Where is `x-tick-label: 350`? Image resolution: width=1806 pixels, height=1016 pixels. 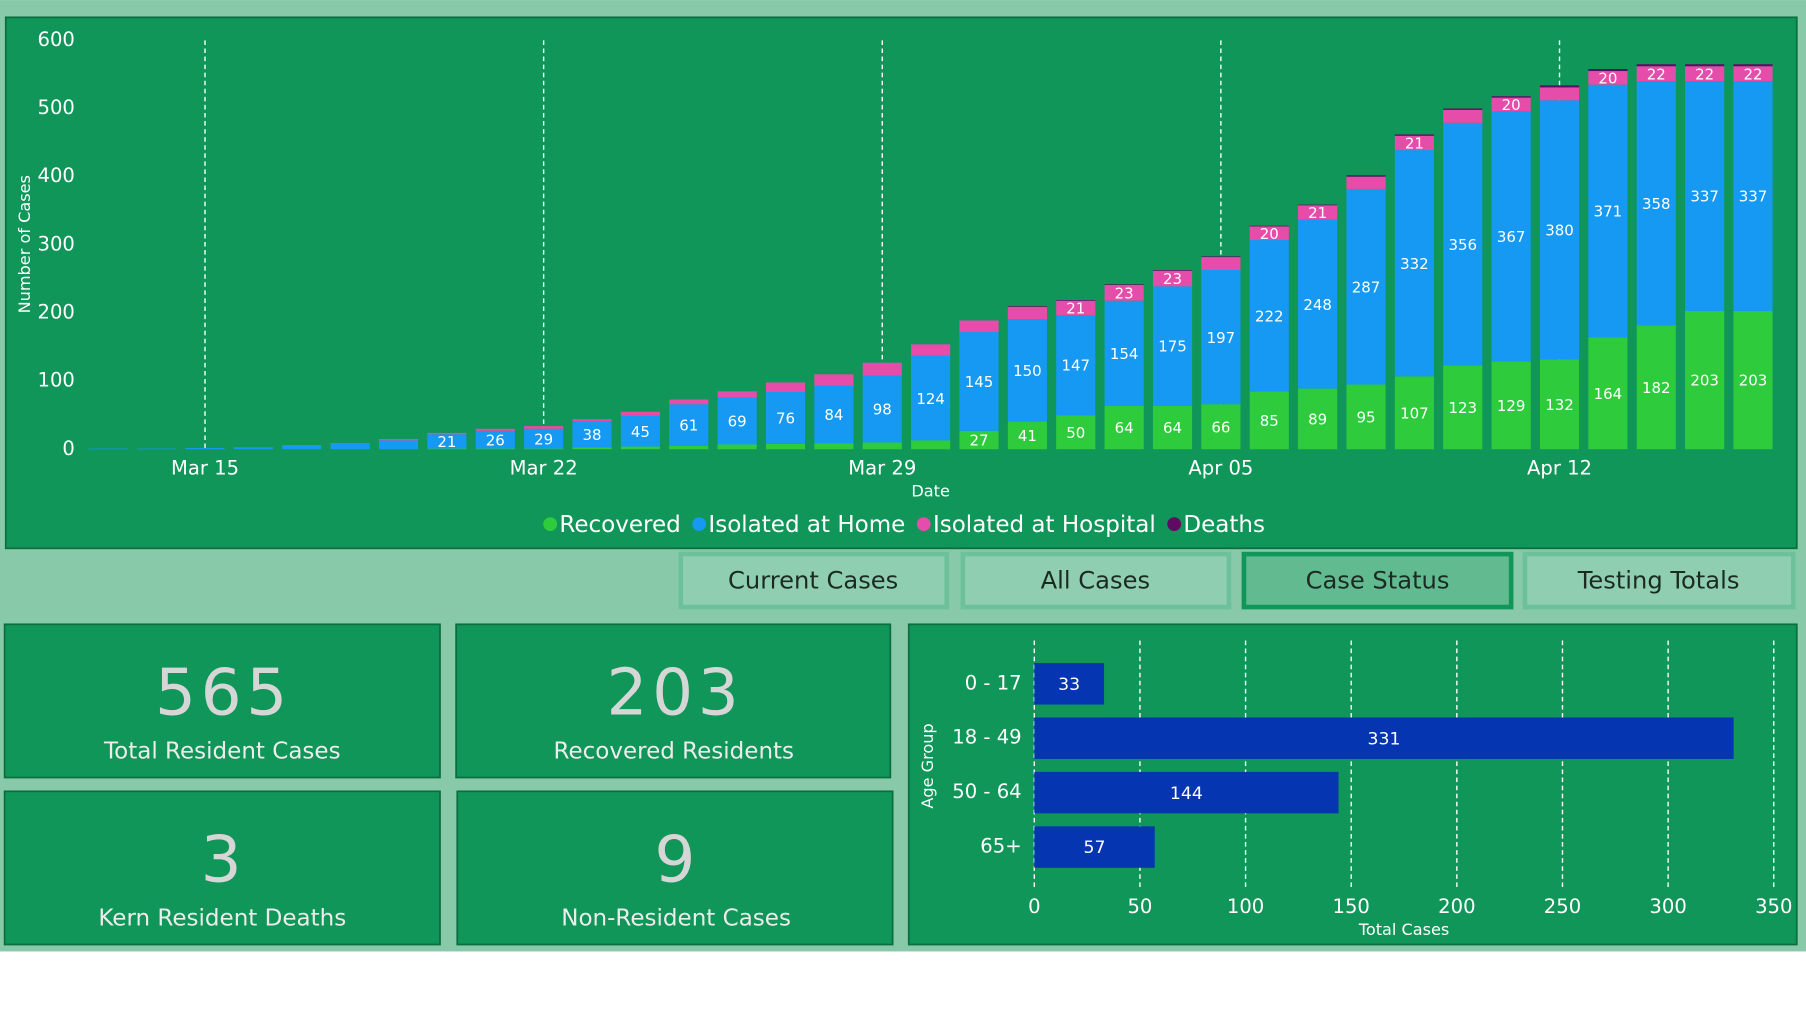
x-tick-label: 350 is located at coordinates (1773, 906).